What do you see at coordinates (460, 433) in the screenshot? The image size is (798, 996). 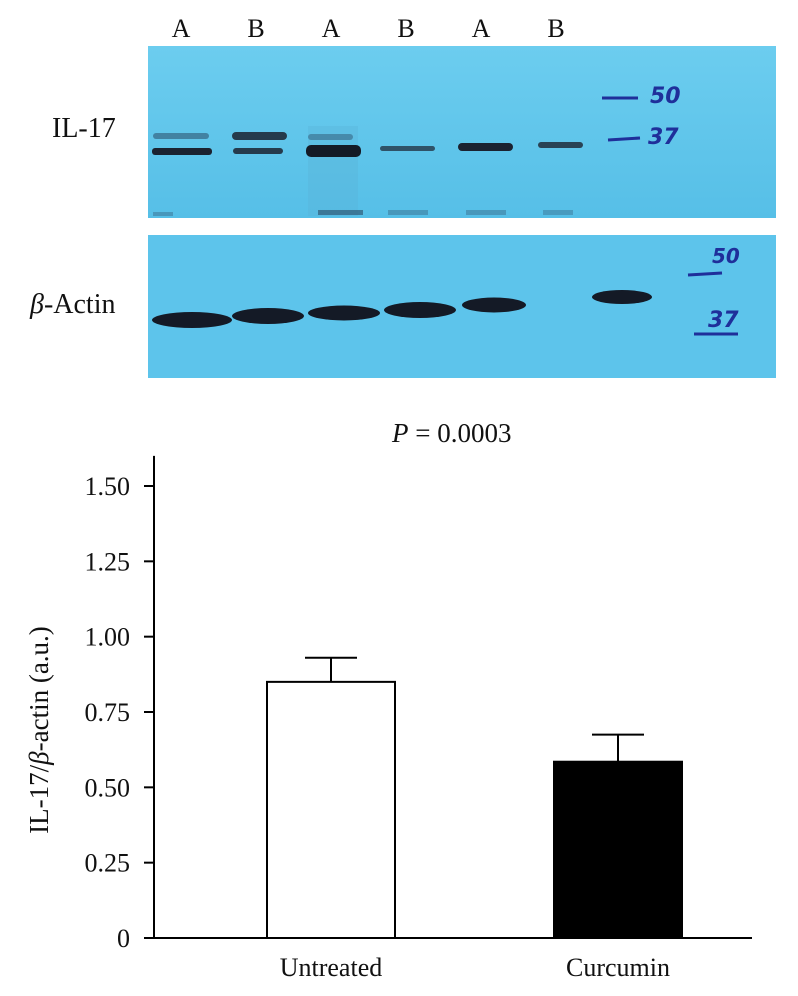 I see `p-value-text: = 0.0003` at bounding box center [460, 433].